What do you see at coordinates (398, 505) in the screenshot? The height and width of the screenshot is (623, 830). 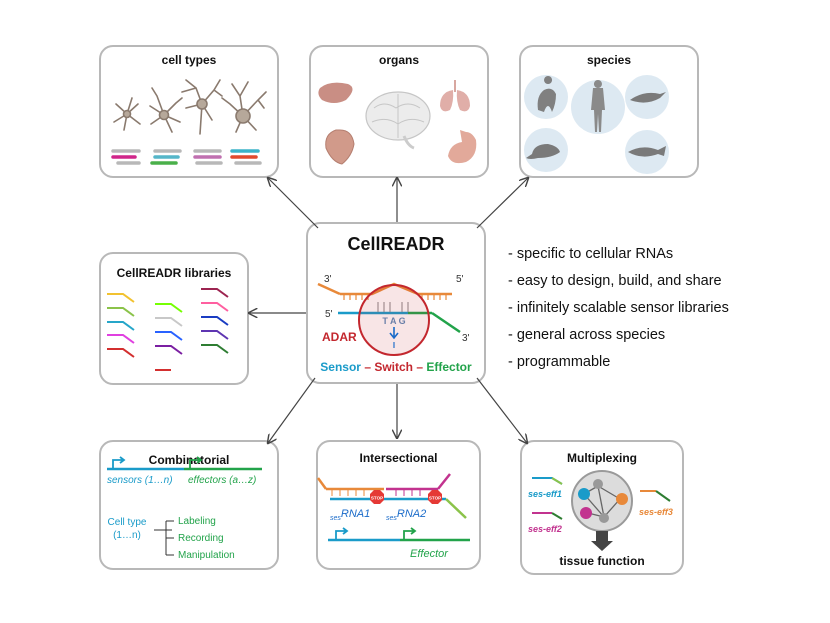 I see `intersectional-box: Intersectional` at bounding box center [398, 505].